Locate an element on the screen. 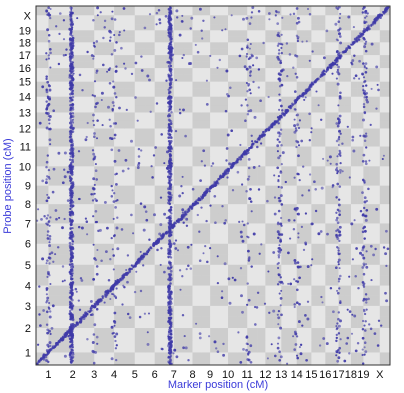  y-tick-label: 13 is located at coordinates (25, 114).